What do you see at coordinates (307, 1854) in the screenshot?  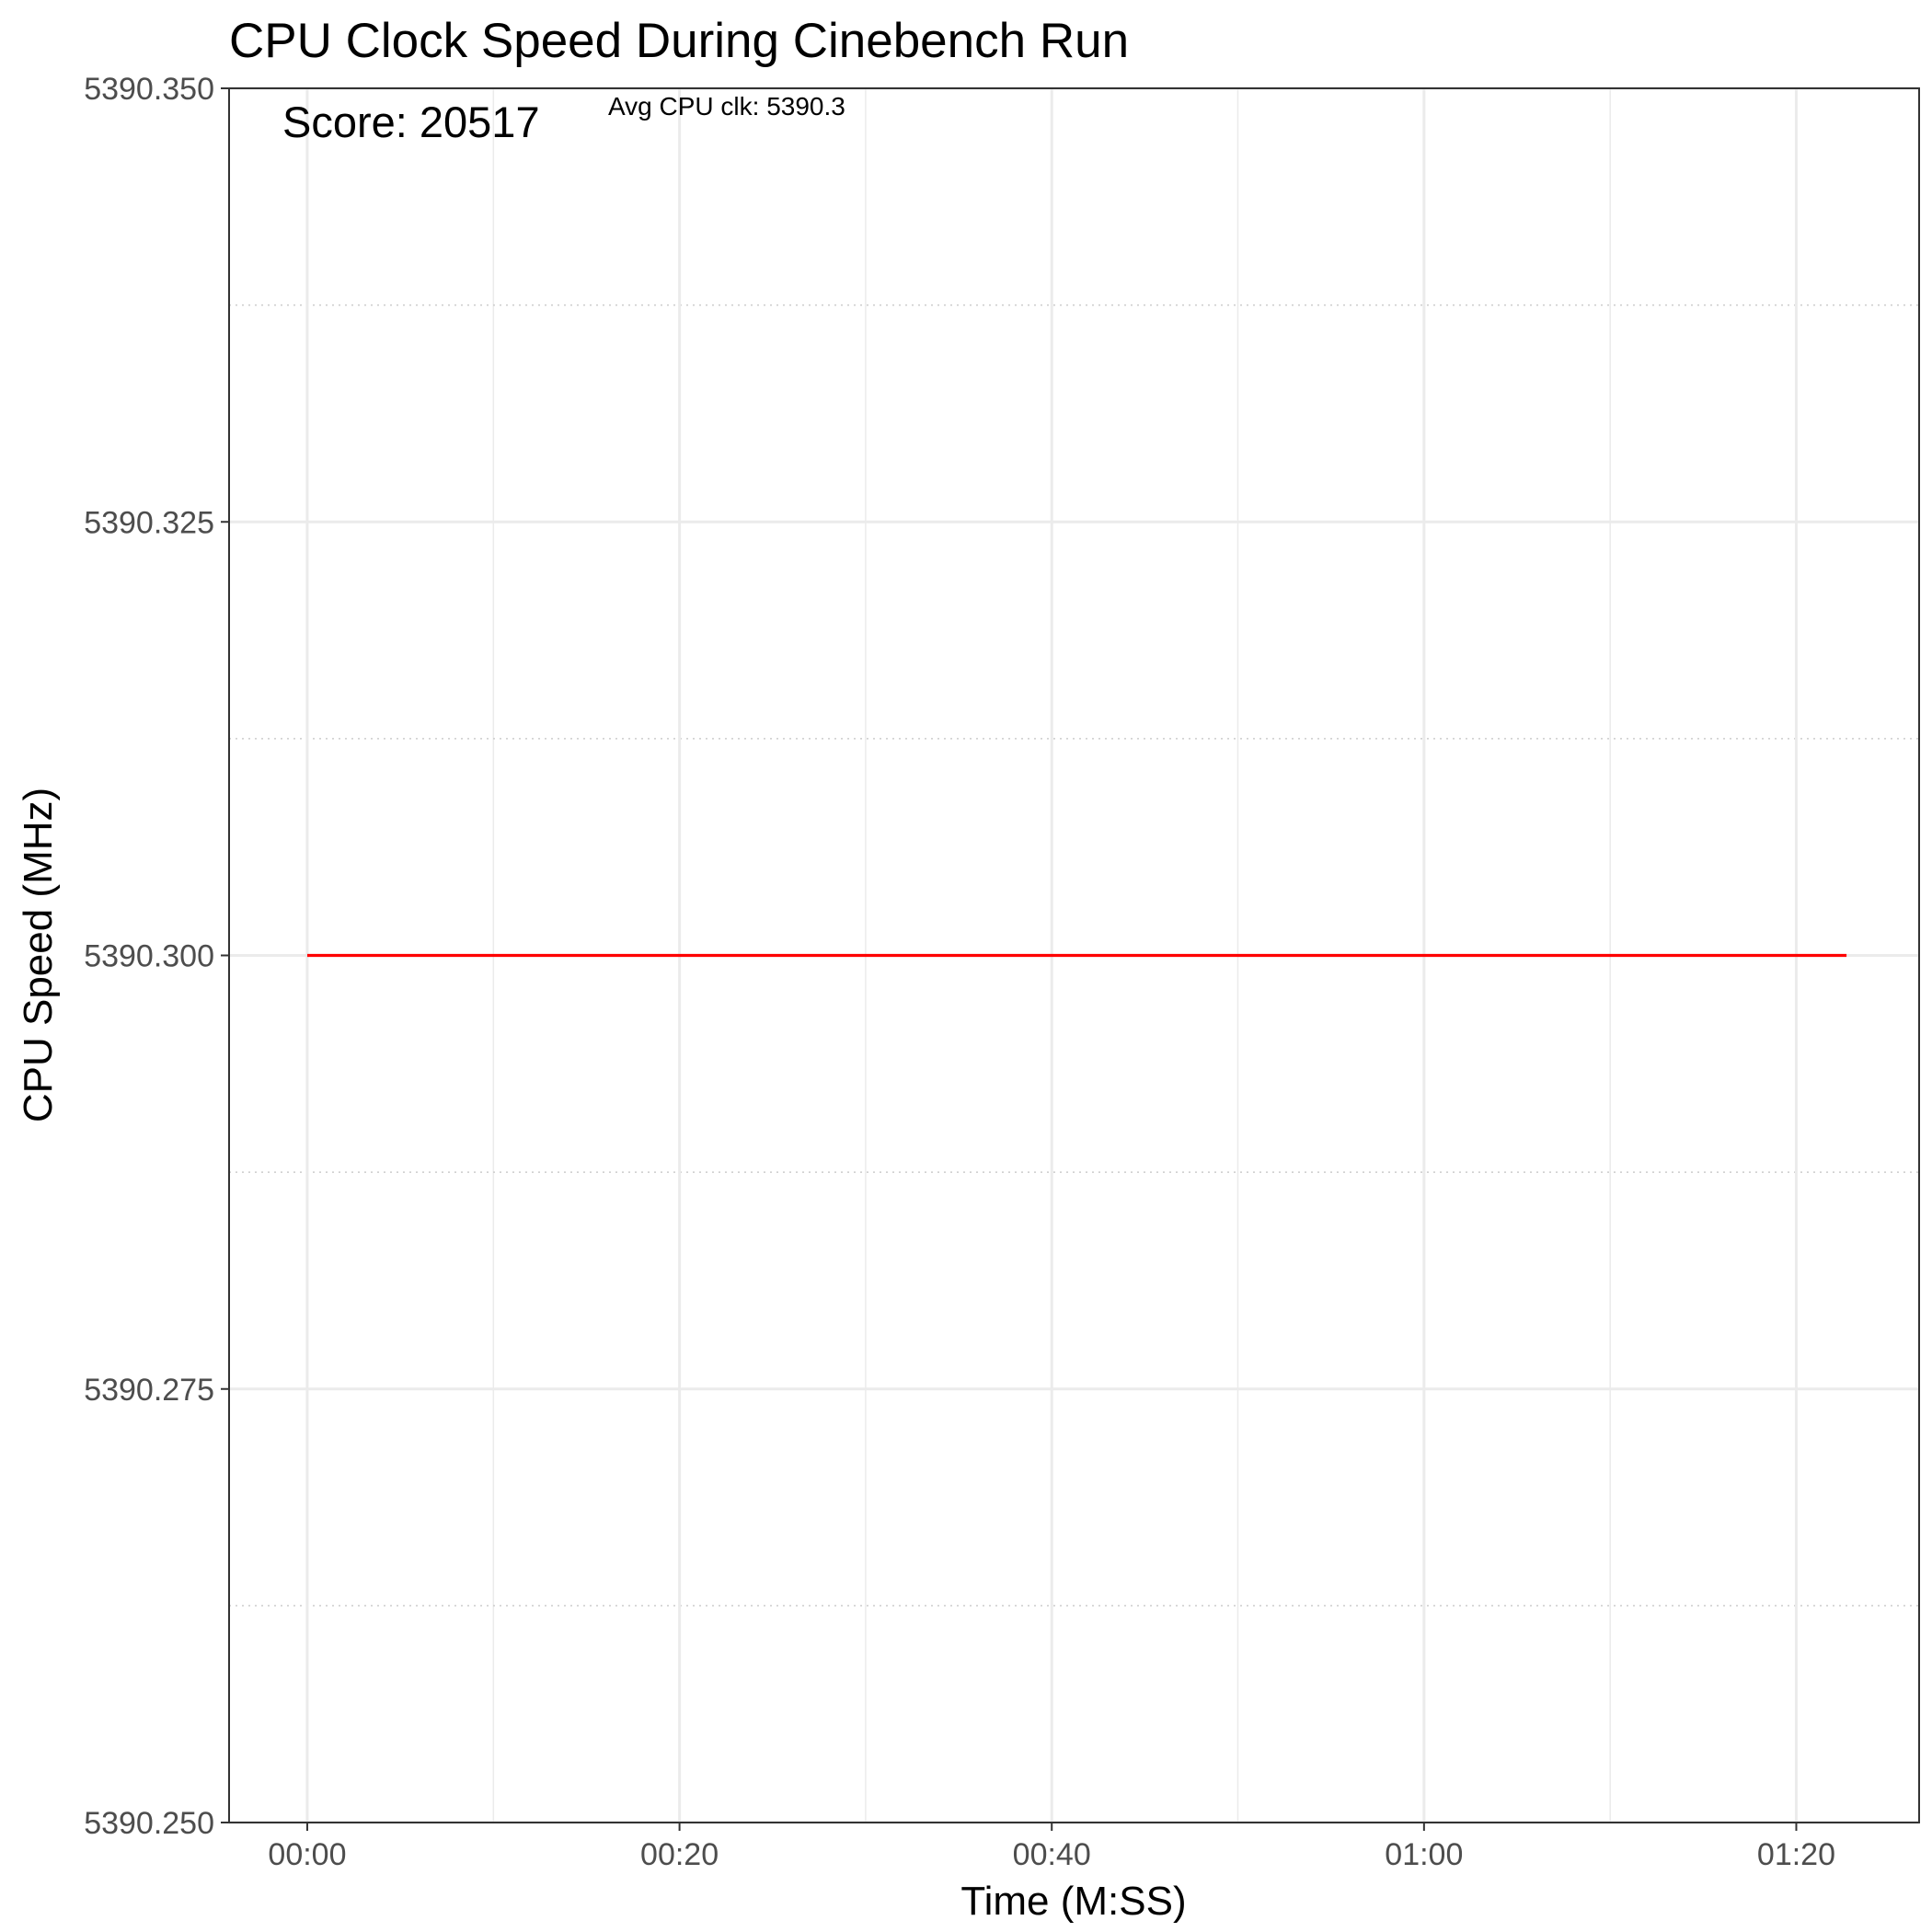 I see `x-tick-label: 00:00` at bounding box center [307, 1854].